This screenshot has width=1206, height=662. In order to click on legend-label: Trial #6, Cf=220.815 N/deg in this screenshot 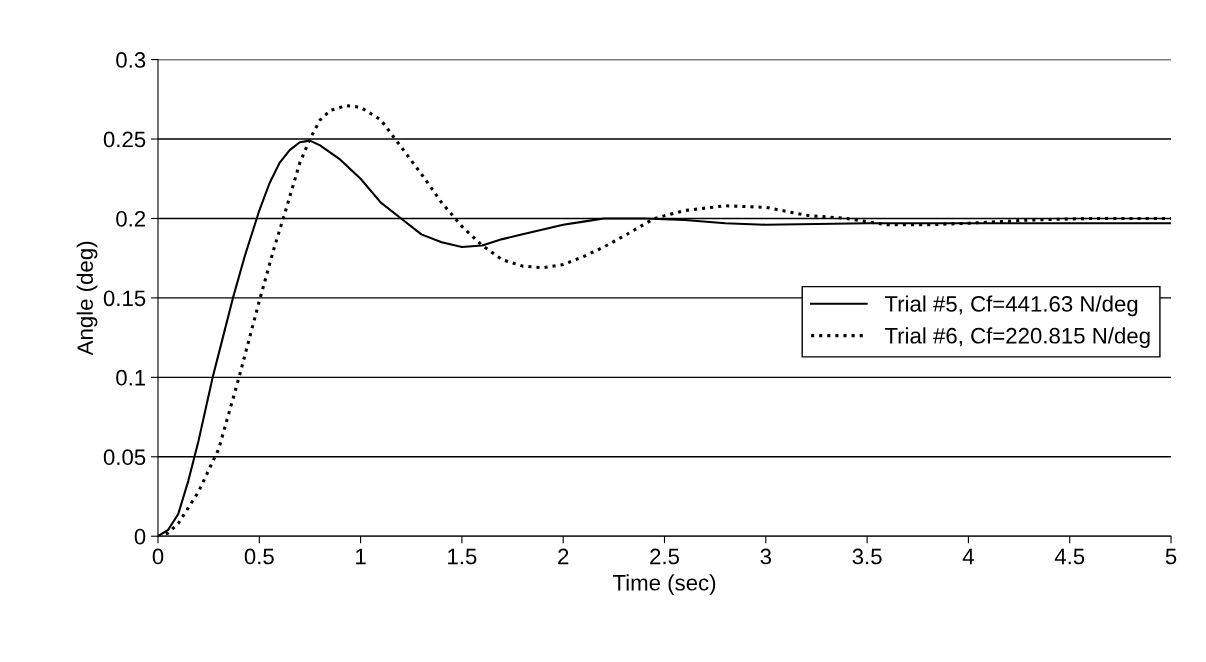, I will do `click(1017, 337)`.